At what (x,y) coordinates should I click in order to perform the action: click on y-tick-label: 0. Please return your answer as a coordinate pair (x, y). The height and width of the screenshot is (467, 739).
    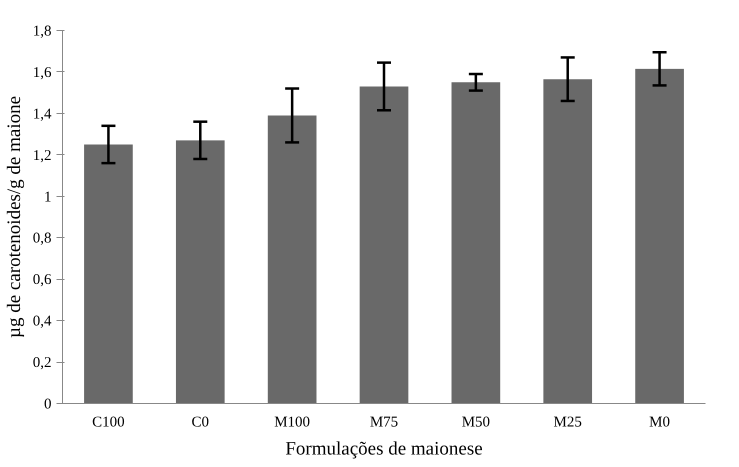
    Looking at the image, I should click on (48, 404).